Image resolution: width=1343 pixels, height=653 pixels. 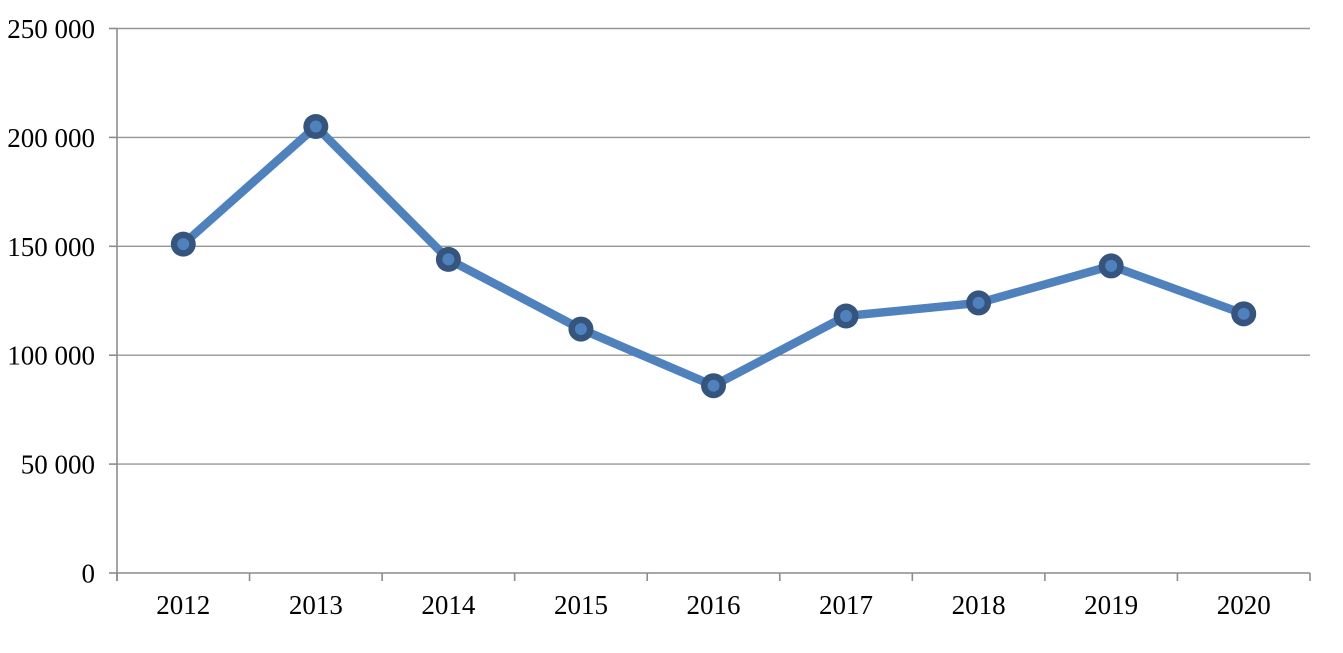 What do you see at coordinates (58, 465) in the screenshot?
I see `y-tick-label: 50 000` at bounding box center [58, 465].